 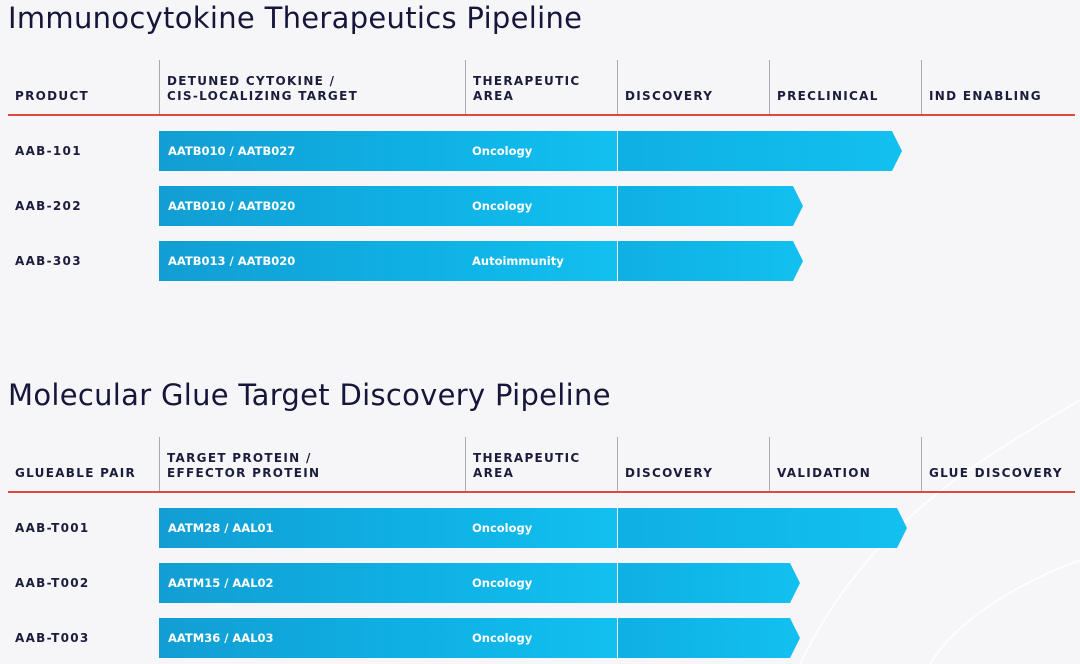 What do you see at coordinates (295, 18) in the screenshot?
I see `section-title: Immunocytokine Therapeutics Pipeline` at bounding box center [295, 18].